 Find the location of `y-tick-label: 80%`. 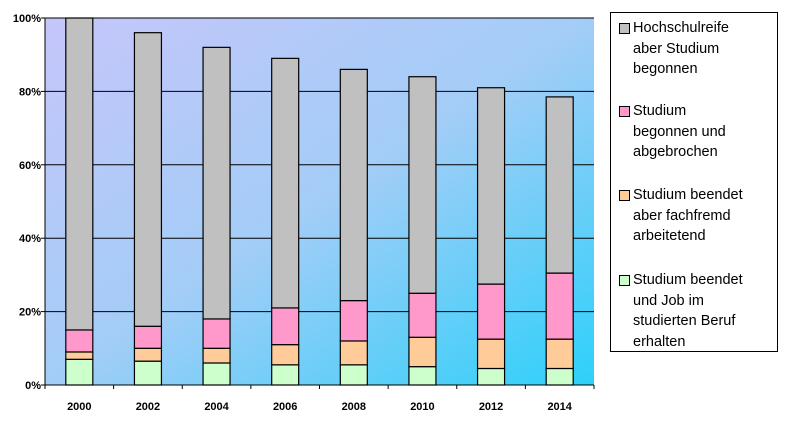

y-tick-label: 80% is located at coordinates (30, 92).